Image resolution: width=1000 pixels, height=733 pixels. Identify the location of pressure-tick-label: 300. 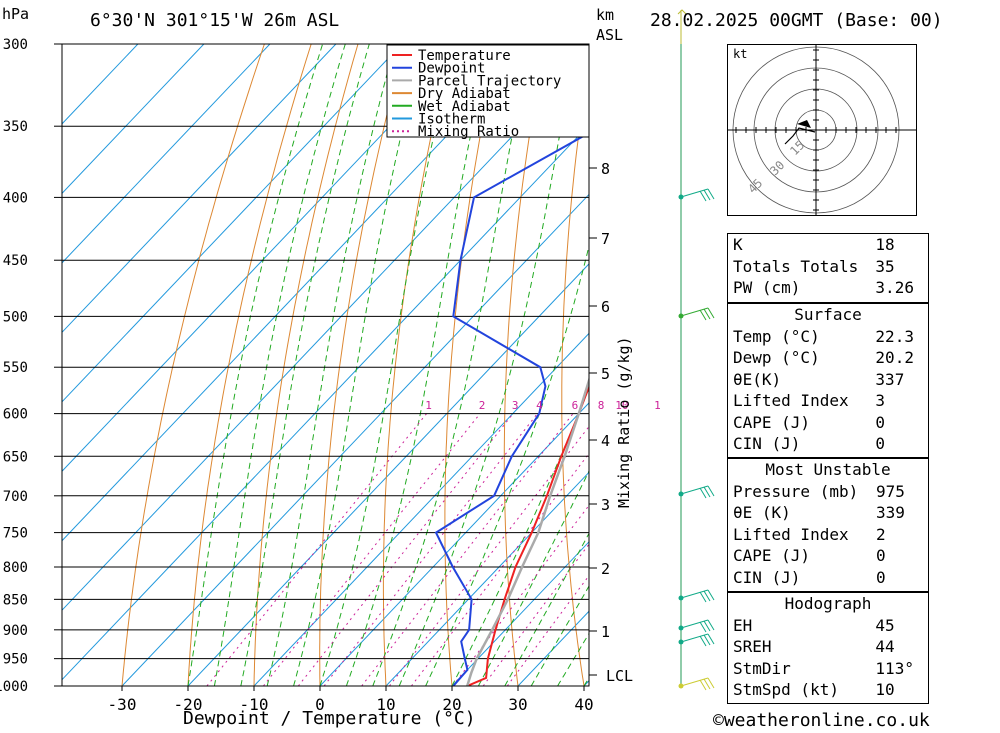
(15, 45).